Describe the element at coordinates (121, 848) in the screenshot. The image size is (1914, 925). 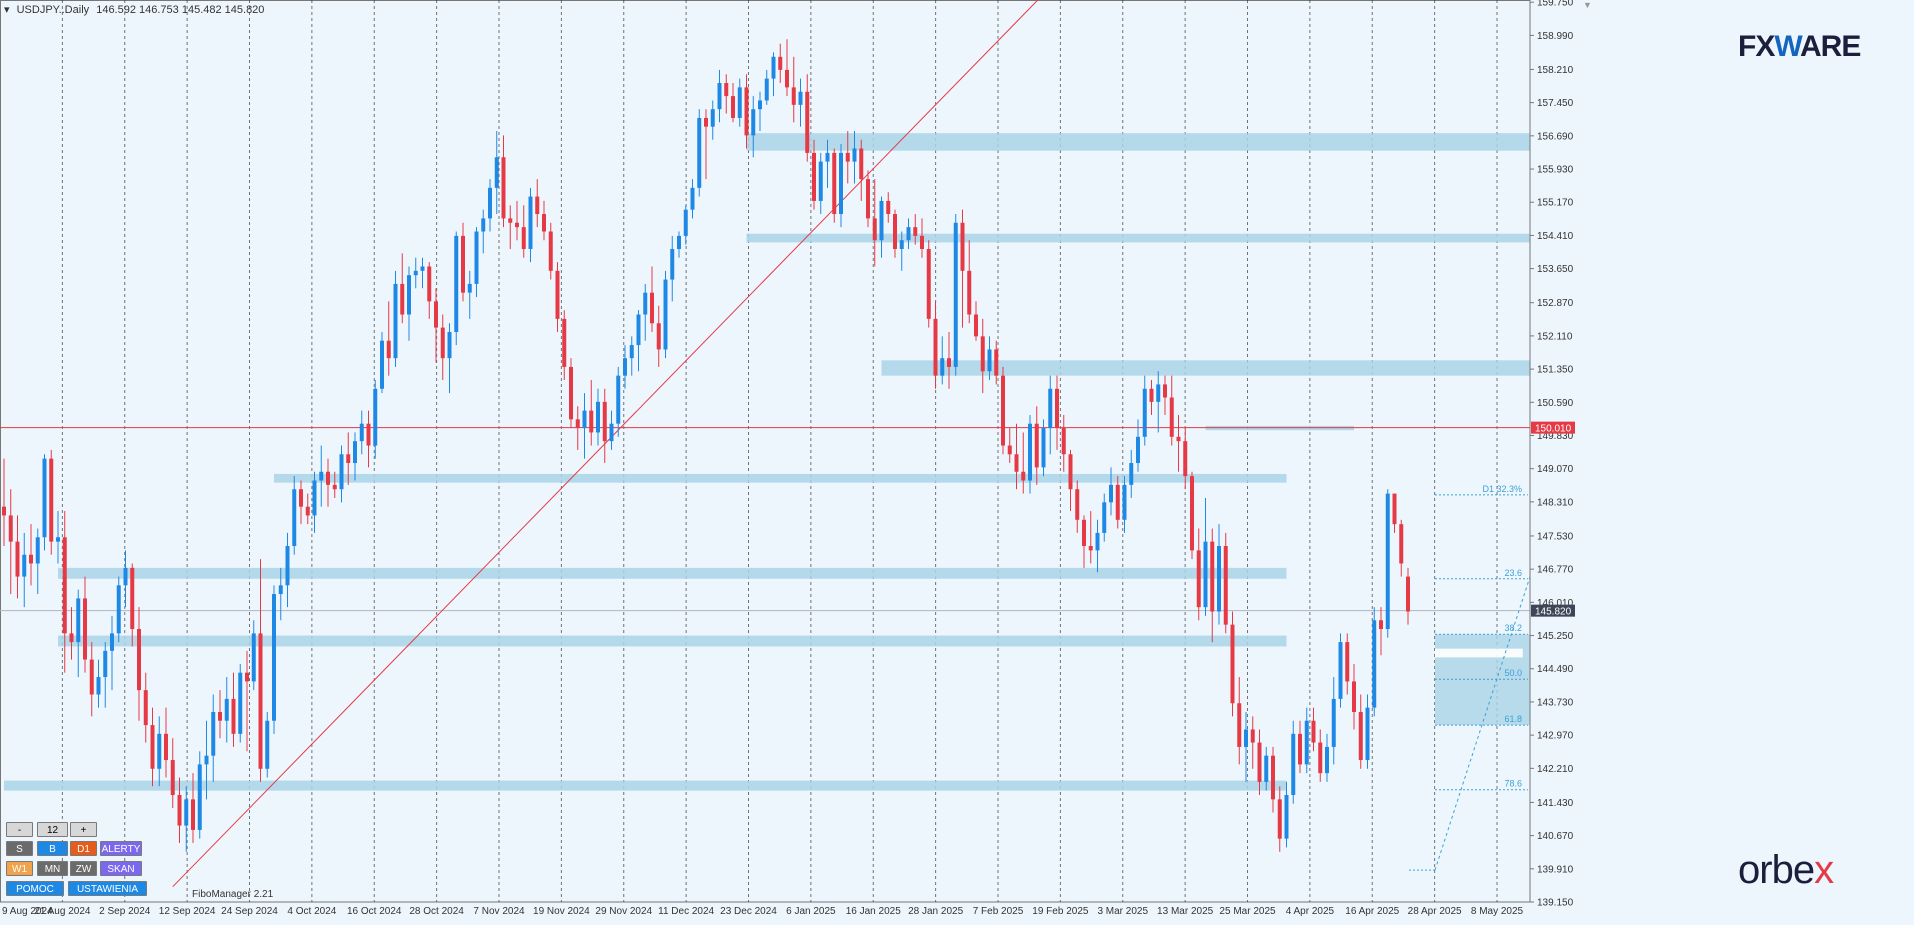
I see `alerty-button: ALERTY` at that location.